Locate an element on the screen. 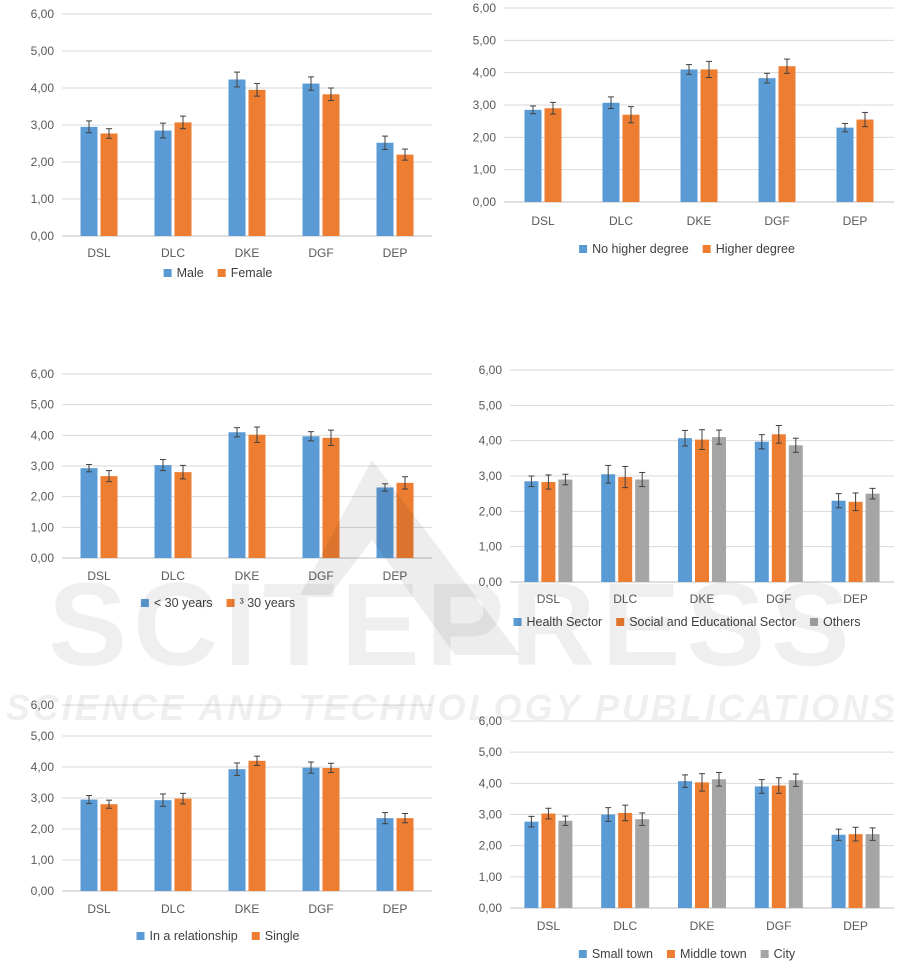 The width and height of the screenshot is (904, 970). legend: Small town Middle town City is located at coordinates (687, 954).